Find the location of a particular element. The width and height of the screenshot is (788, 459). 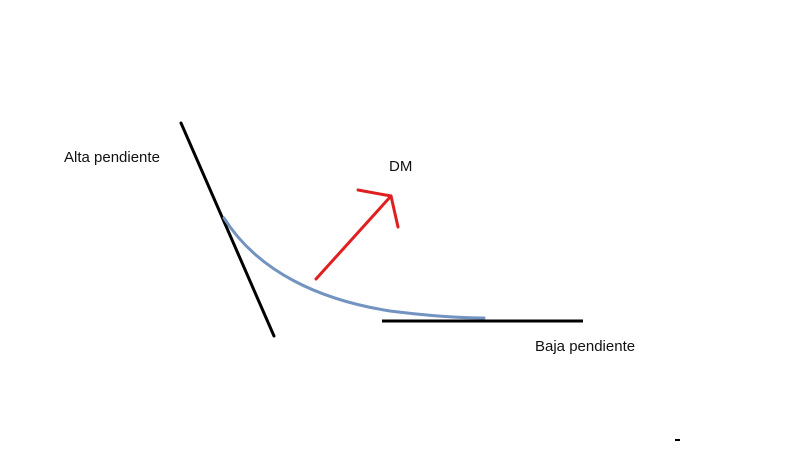

high-slope-label: Alta pendiente is located at coordinates (112, 157).